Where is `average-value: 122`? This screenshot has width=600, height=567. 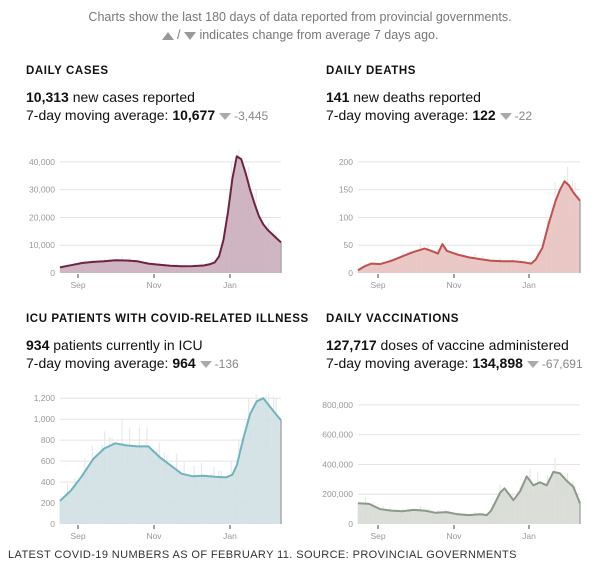 average-value: 122 is located at coordinates (484, 115).